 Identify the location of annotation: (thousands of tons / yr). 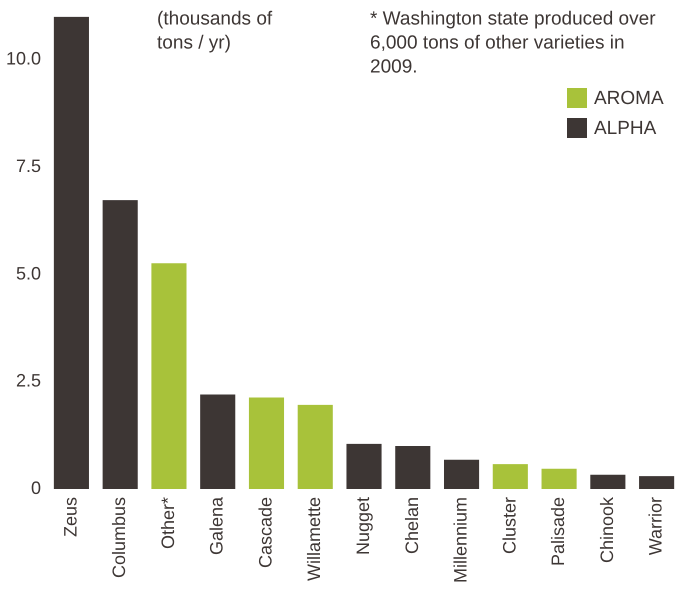
(215, 31).